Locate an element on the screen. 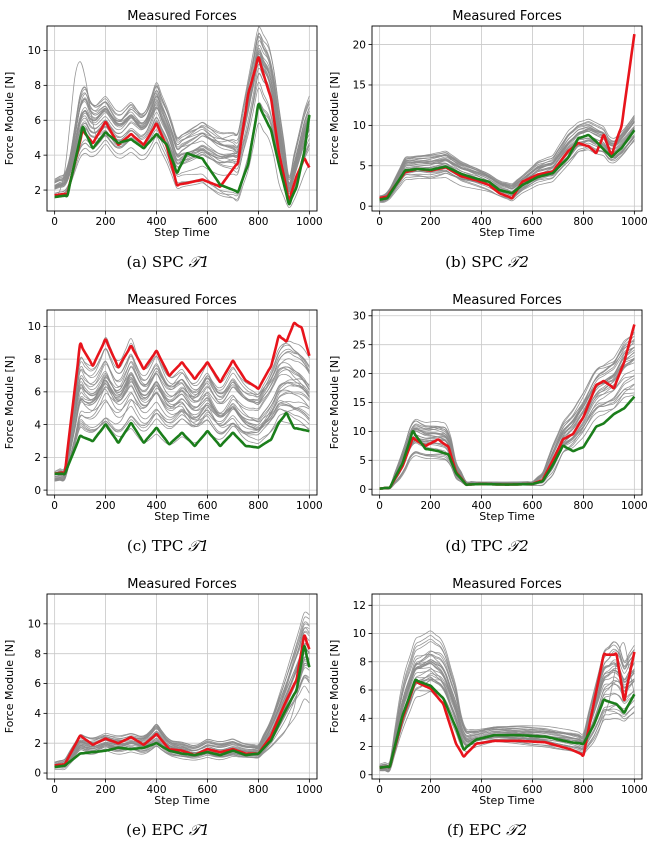  caption-e-math: 𝒯1 is located at coordinates (199, 830).